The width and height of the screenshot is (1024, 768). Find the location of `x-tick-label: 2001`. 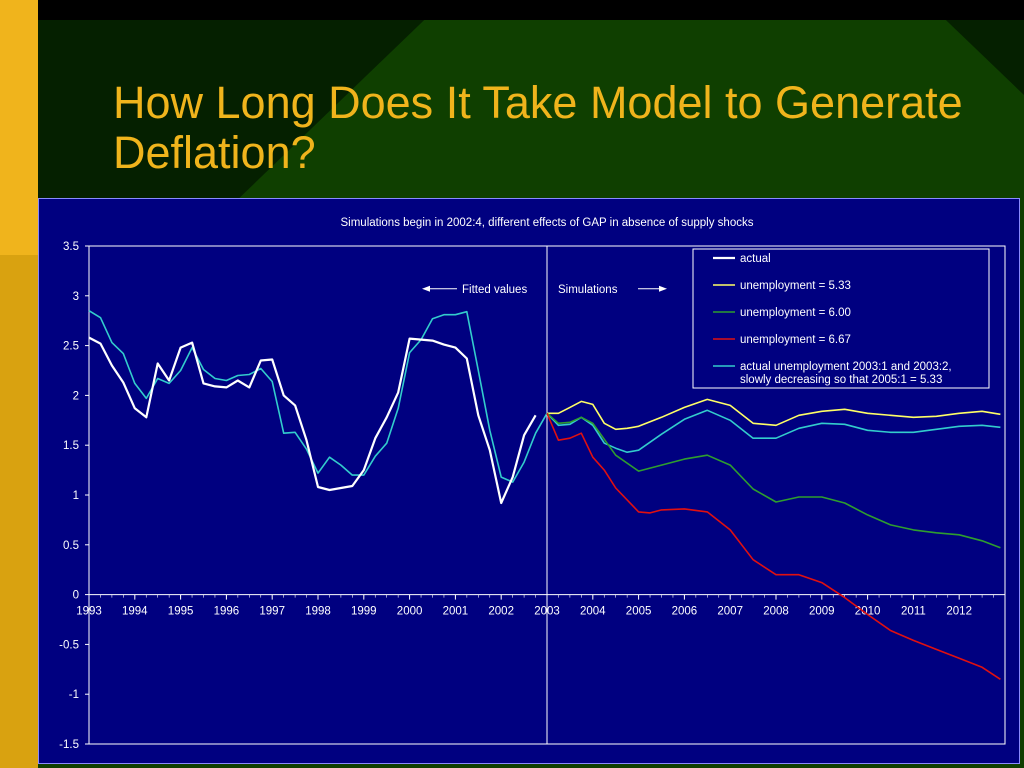

x-tick-label: 2001 is located at coordinates (456, 612).